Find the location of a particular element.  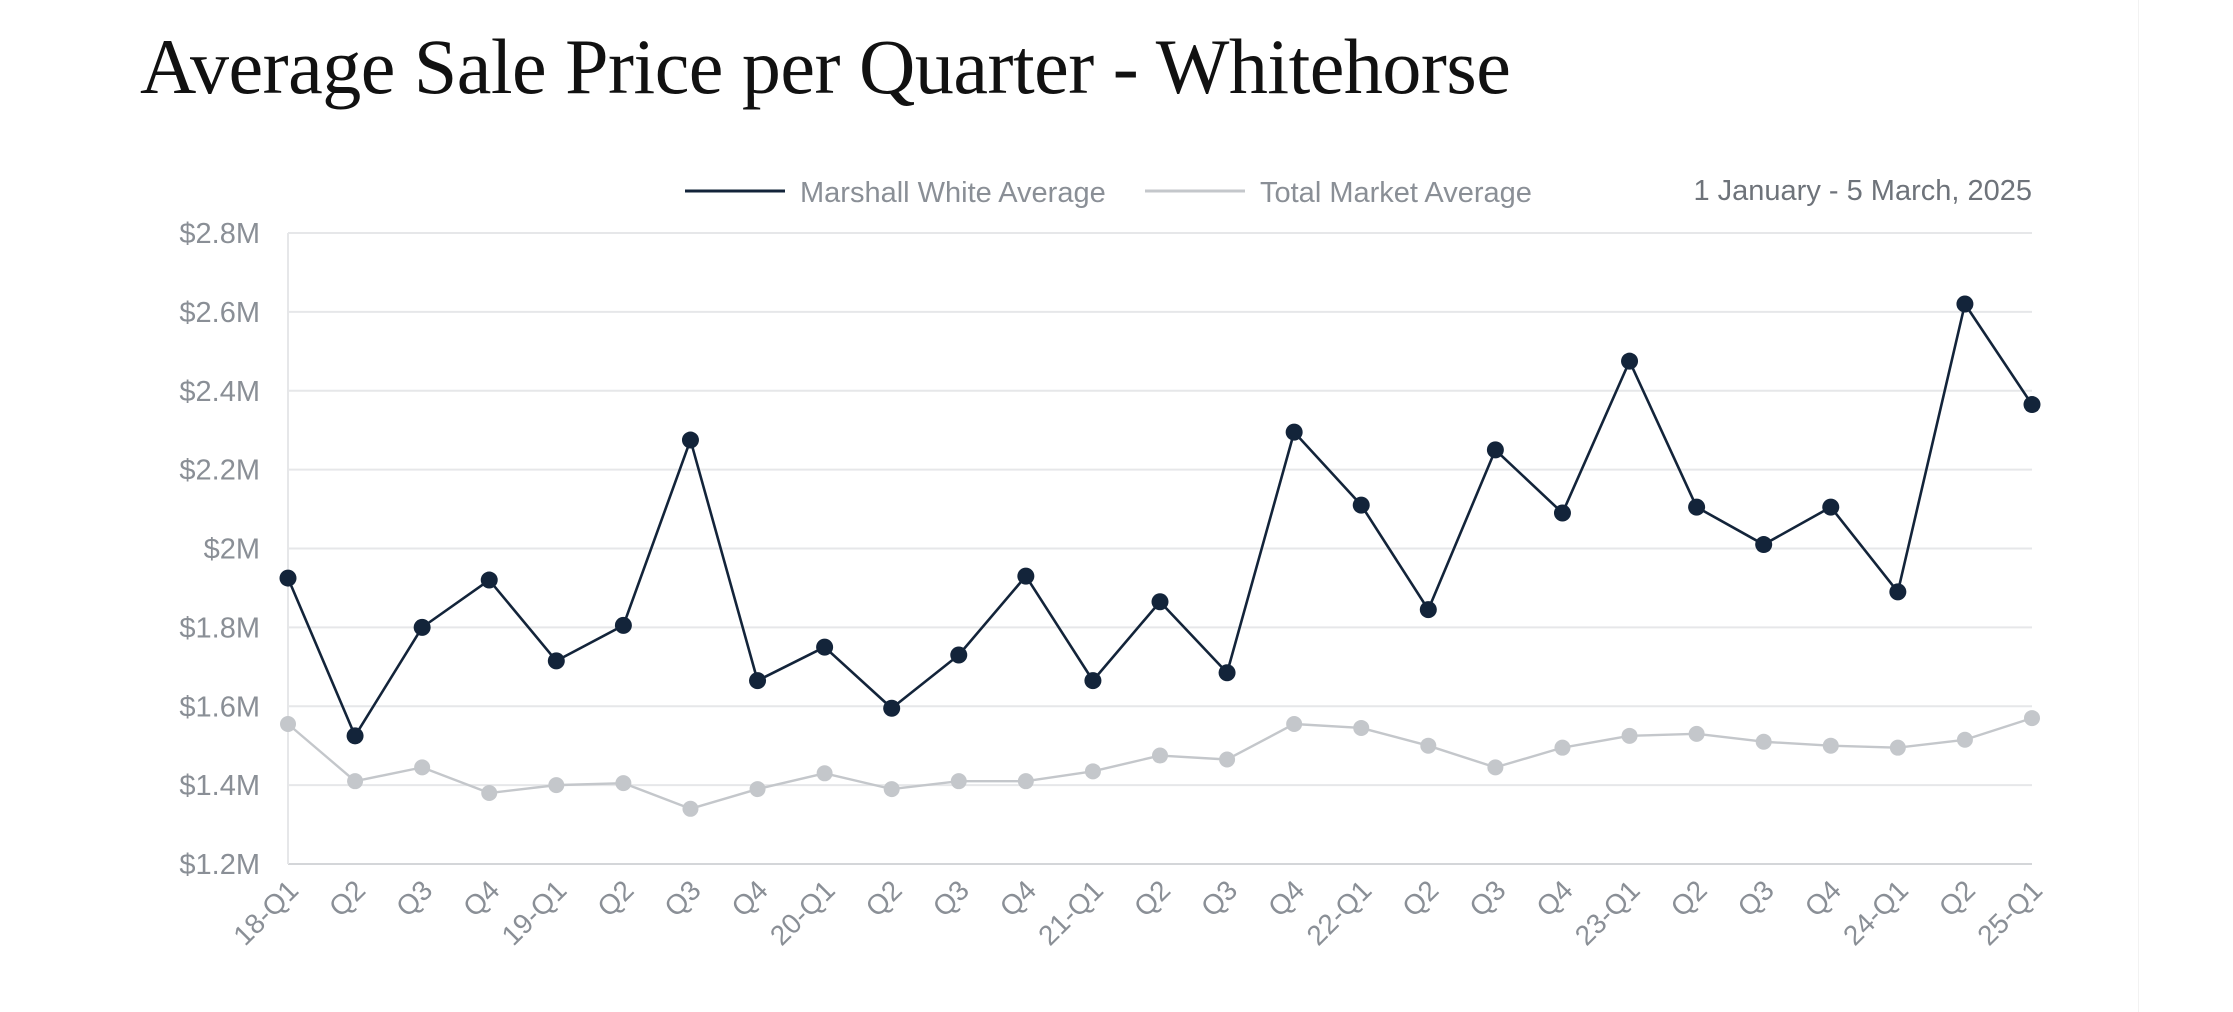

x-tick-label: 18-Q1 is located at coordinates (265, 912).